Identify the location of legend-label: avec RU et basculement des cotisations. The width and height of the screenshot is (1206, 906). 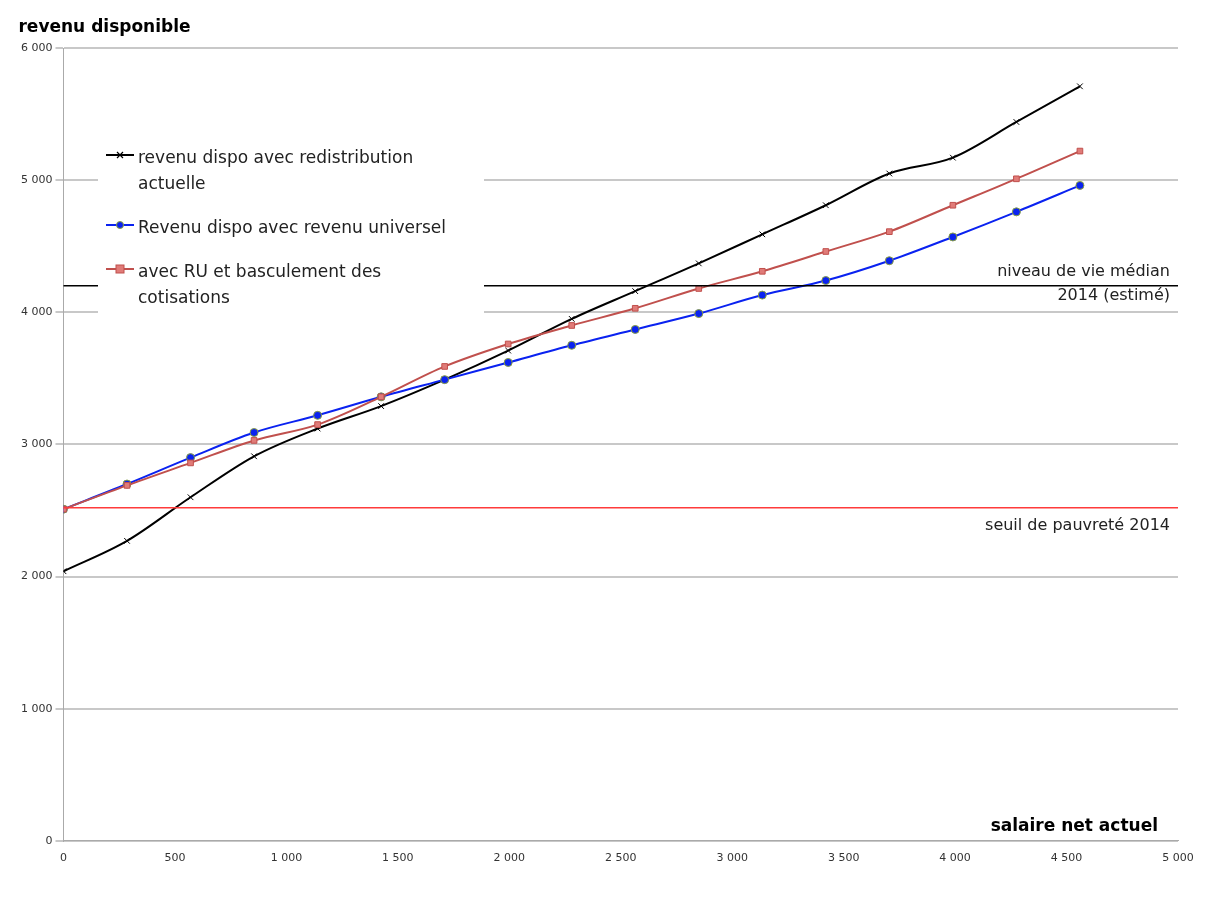
(260, 284).